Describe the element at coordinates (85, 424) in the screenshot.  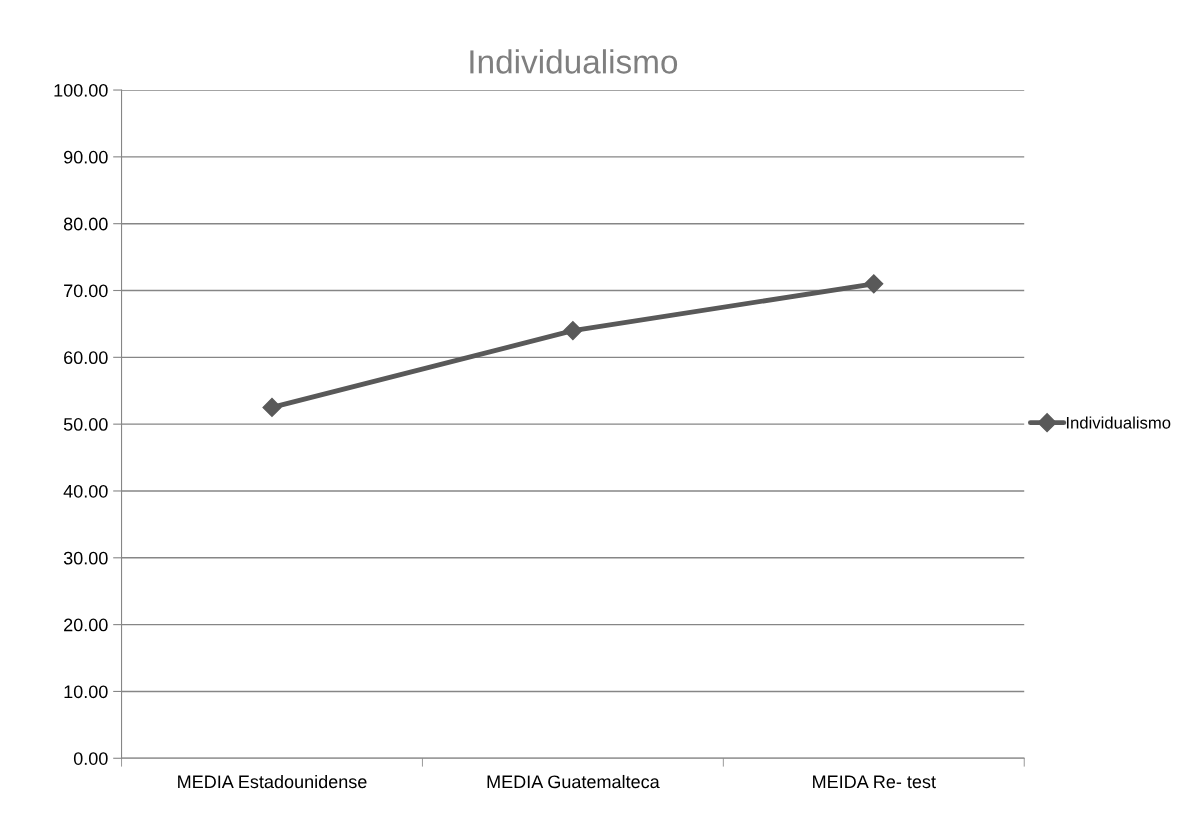
I see `y-tick-label: 50.00` at that location.